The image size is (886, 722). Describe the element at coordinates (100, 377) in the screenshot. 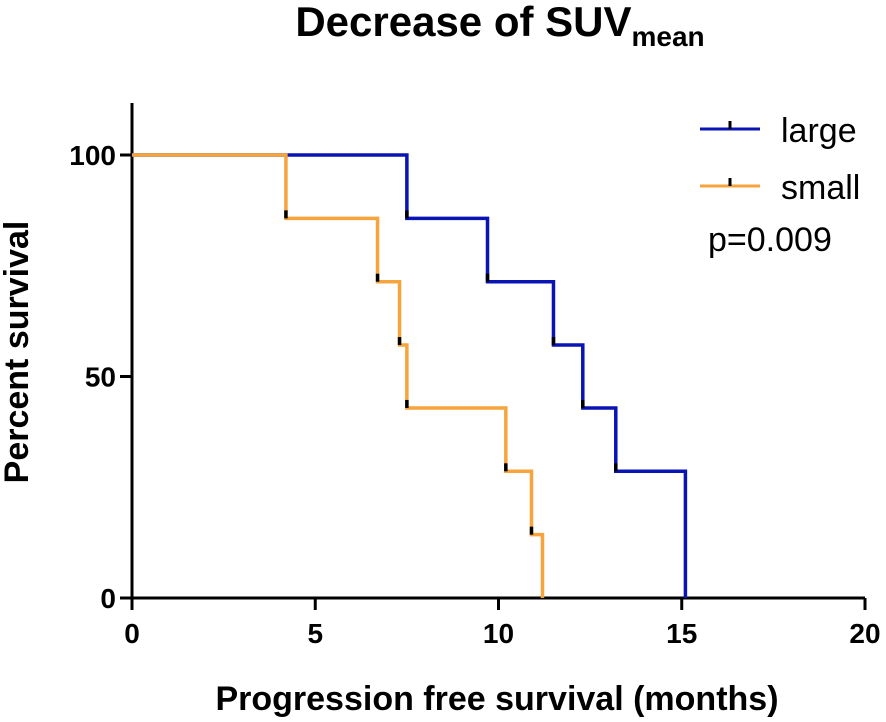

I see `y-tick-label: 50` at that location.